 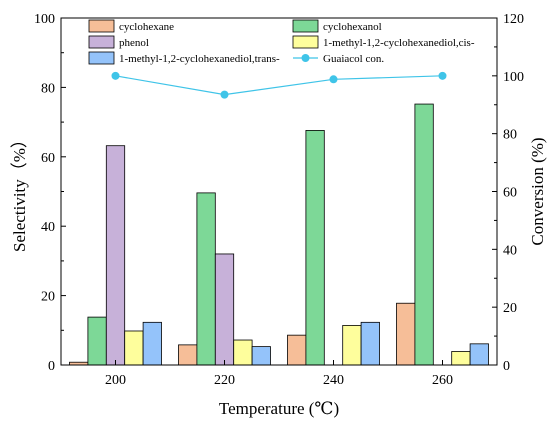 I want to click on left-tick-label: 40, so click(x=48, y=227).